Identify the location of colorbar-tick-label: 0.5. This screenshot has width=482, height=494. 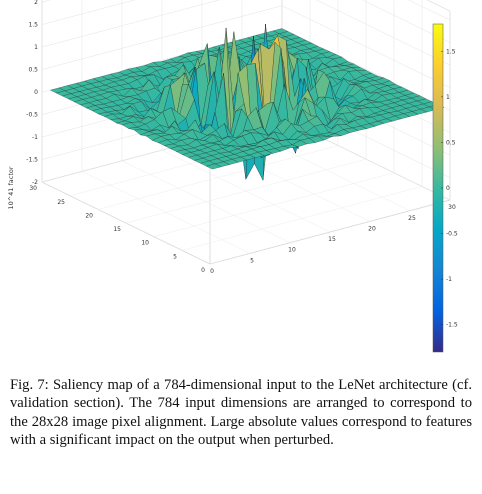
(451, 142).